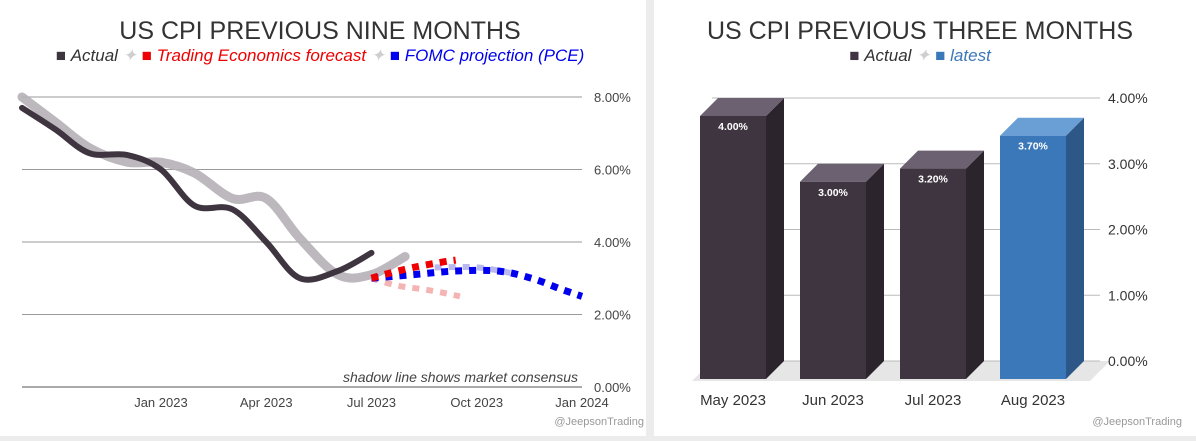 Image resolution: width=1196 pixels, height=441 pixels. What do you see at coordinates (1033, 147) in the screenshot?
I see `bar-value-label: 3.70%` at bounding box center [1033, 147].